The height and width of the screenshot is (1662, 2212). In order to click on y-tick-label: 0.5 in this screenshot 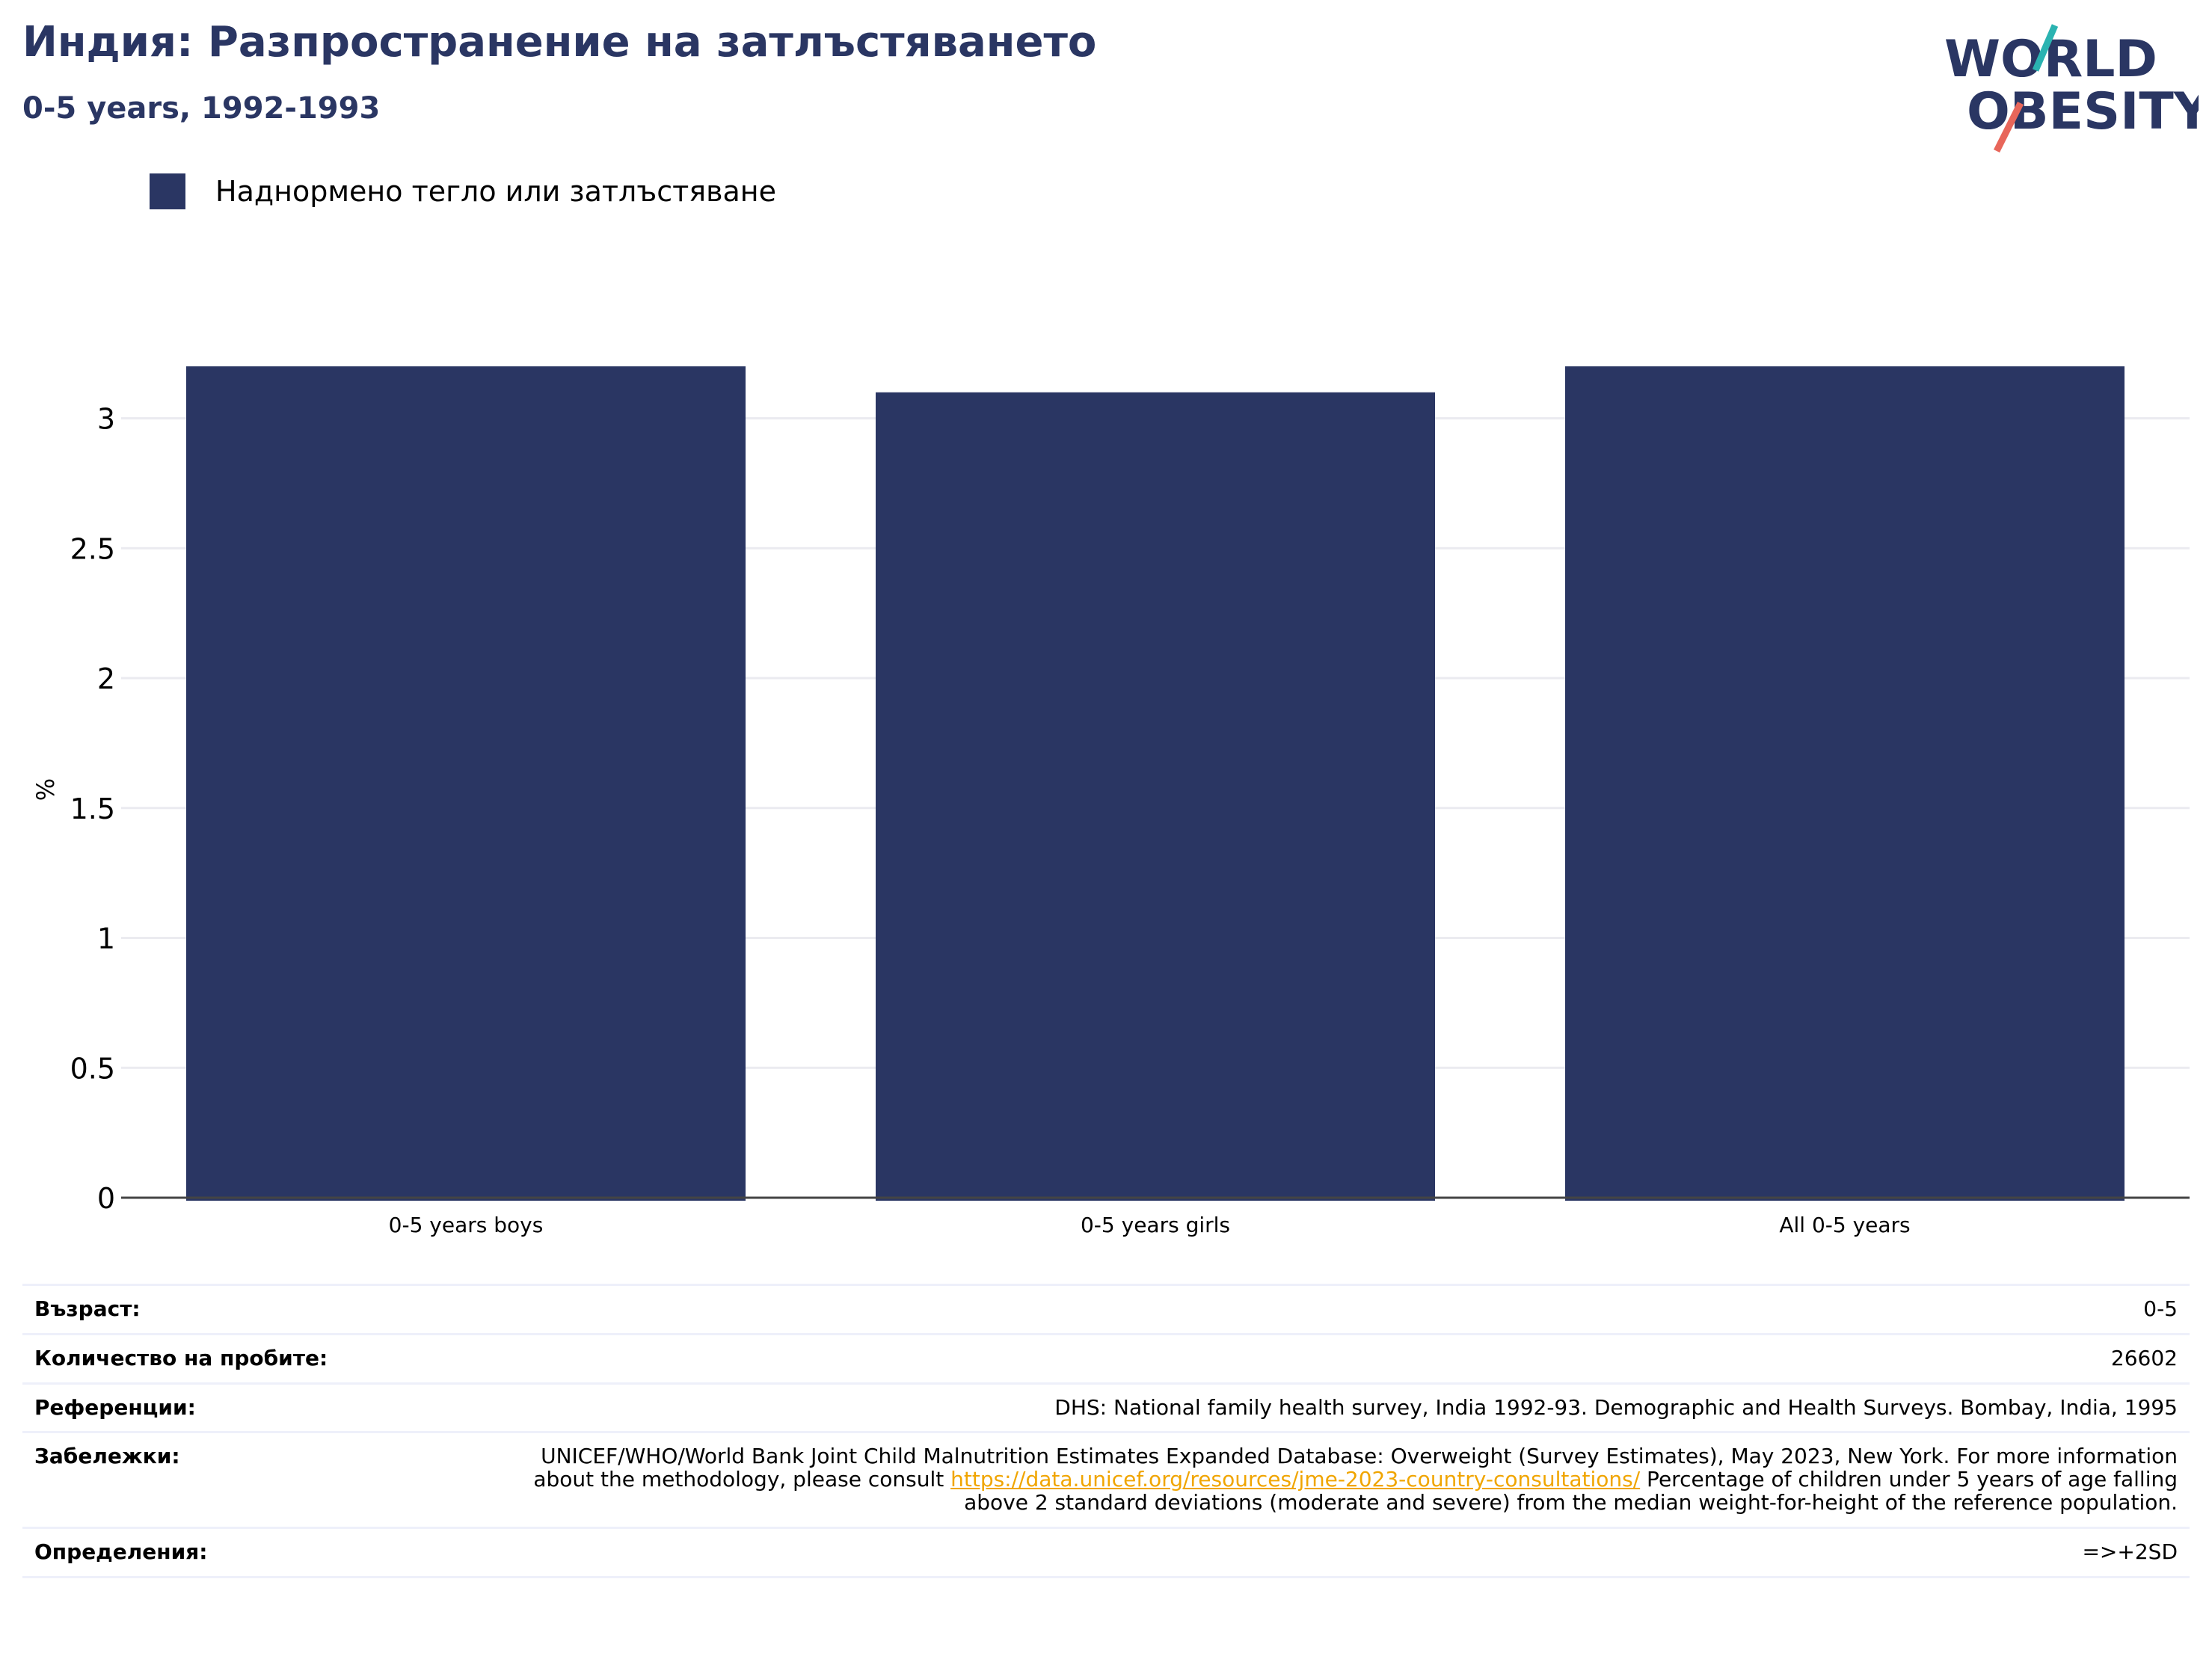, I will do `click(92, 1068)`.